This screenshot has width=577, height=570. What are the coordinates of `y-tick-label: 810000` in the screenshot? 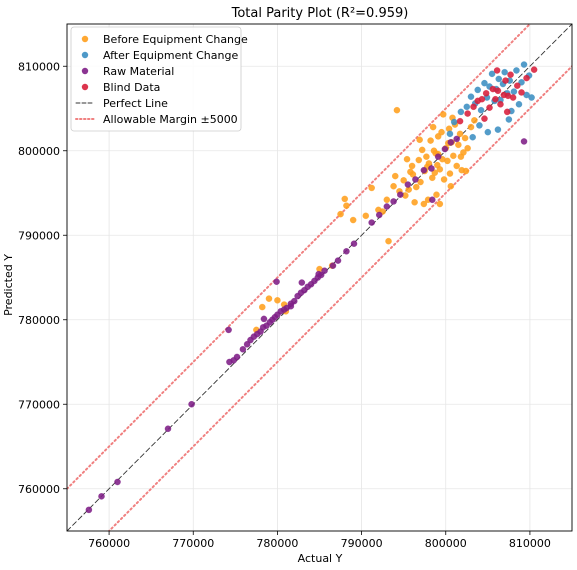 It's located at (39, 66).